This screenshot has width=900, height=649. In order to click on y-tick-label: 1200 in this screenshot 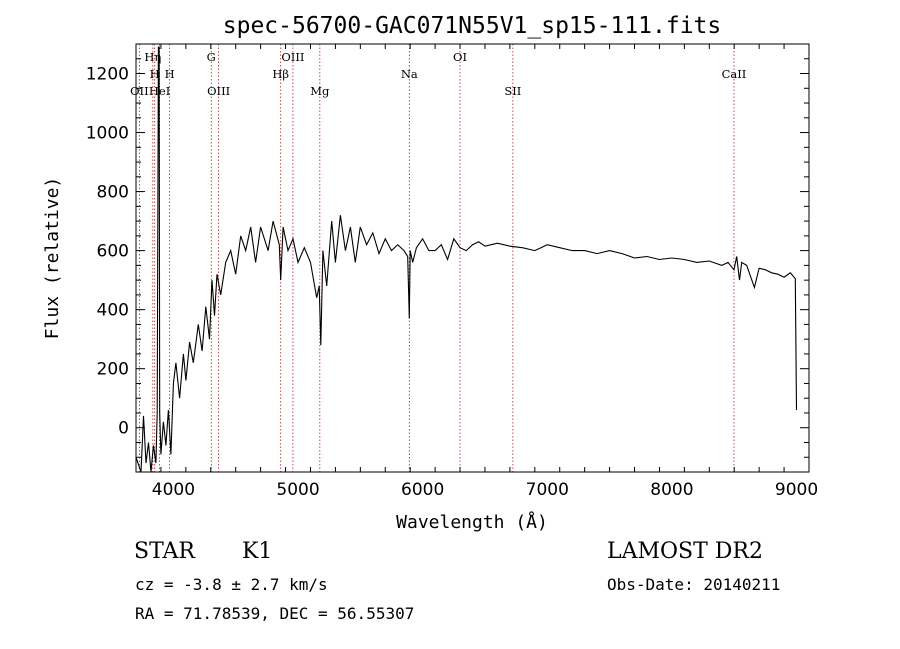, I will do `click(107, 75)`.